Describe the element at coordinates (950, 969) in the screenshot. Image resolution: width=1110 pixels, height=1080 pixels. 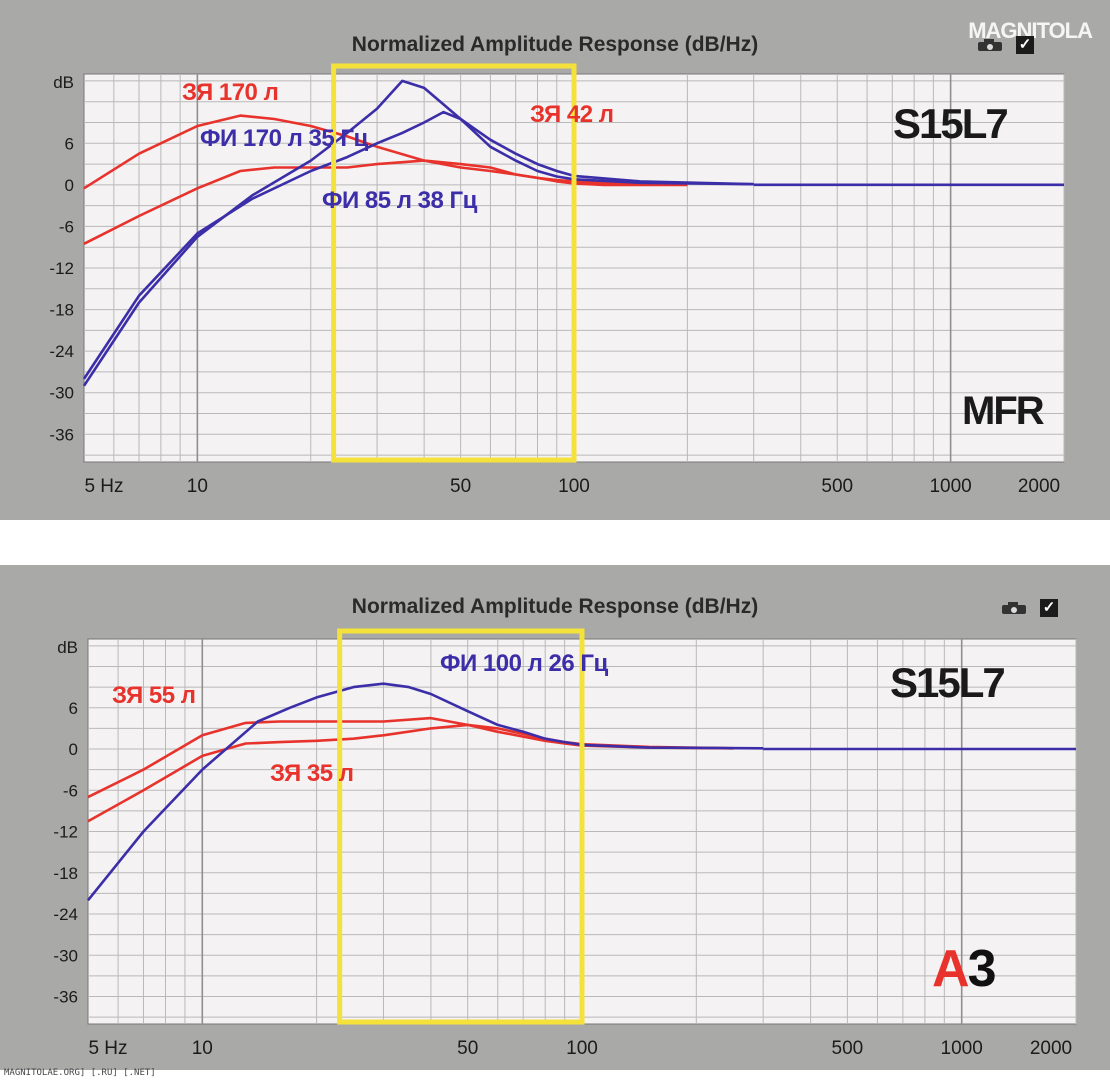
I see `corner-label-a: A` at that location.